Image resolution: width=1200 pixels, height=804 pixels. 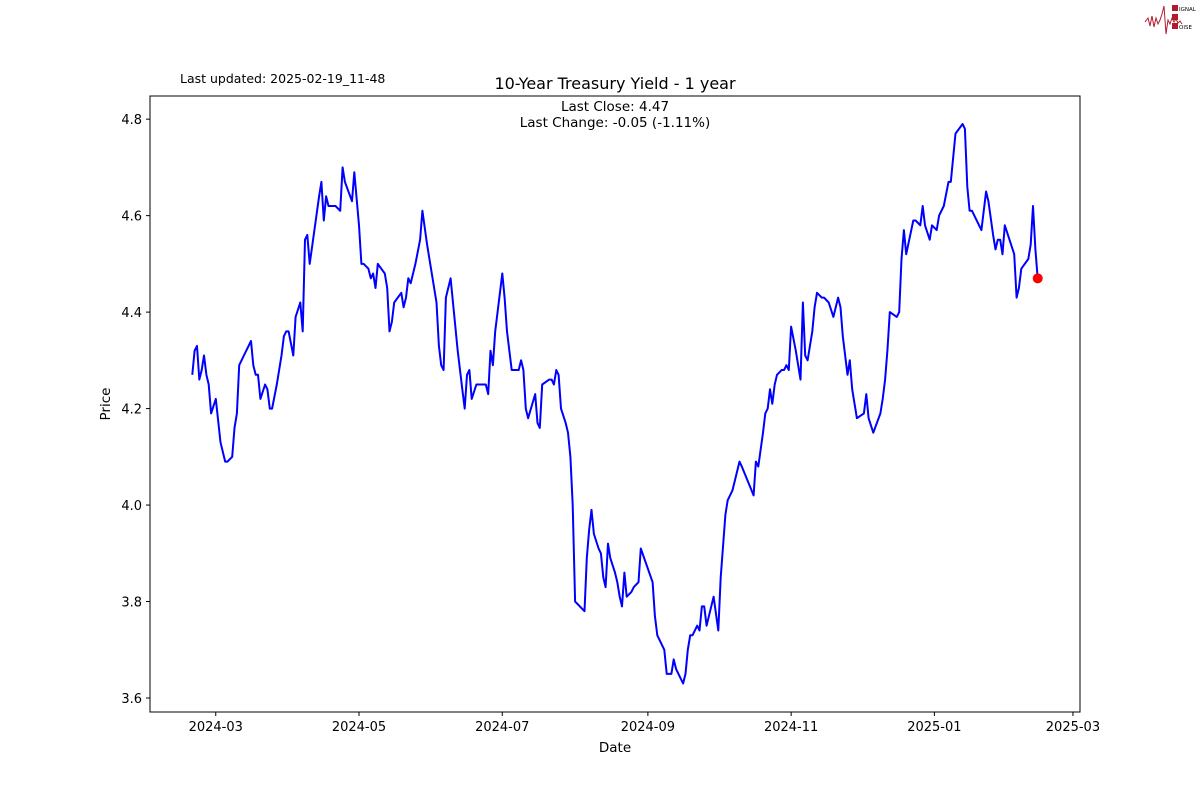 What do you see at coordinates (131, 603) in the screenshot?
I see `y-tick-label: 3.8` at bounding box center [131, 603].